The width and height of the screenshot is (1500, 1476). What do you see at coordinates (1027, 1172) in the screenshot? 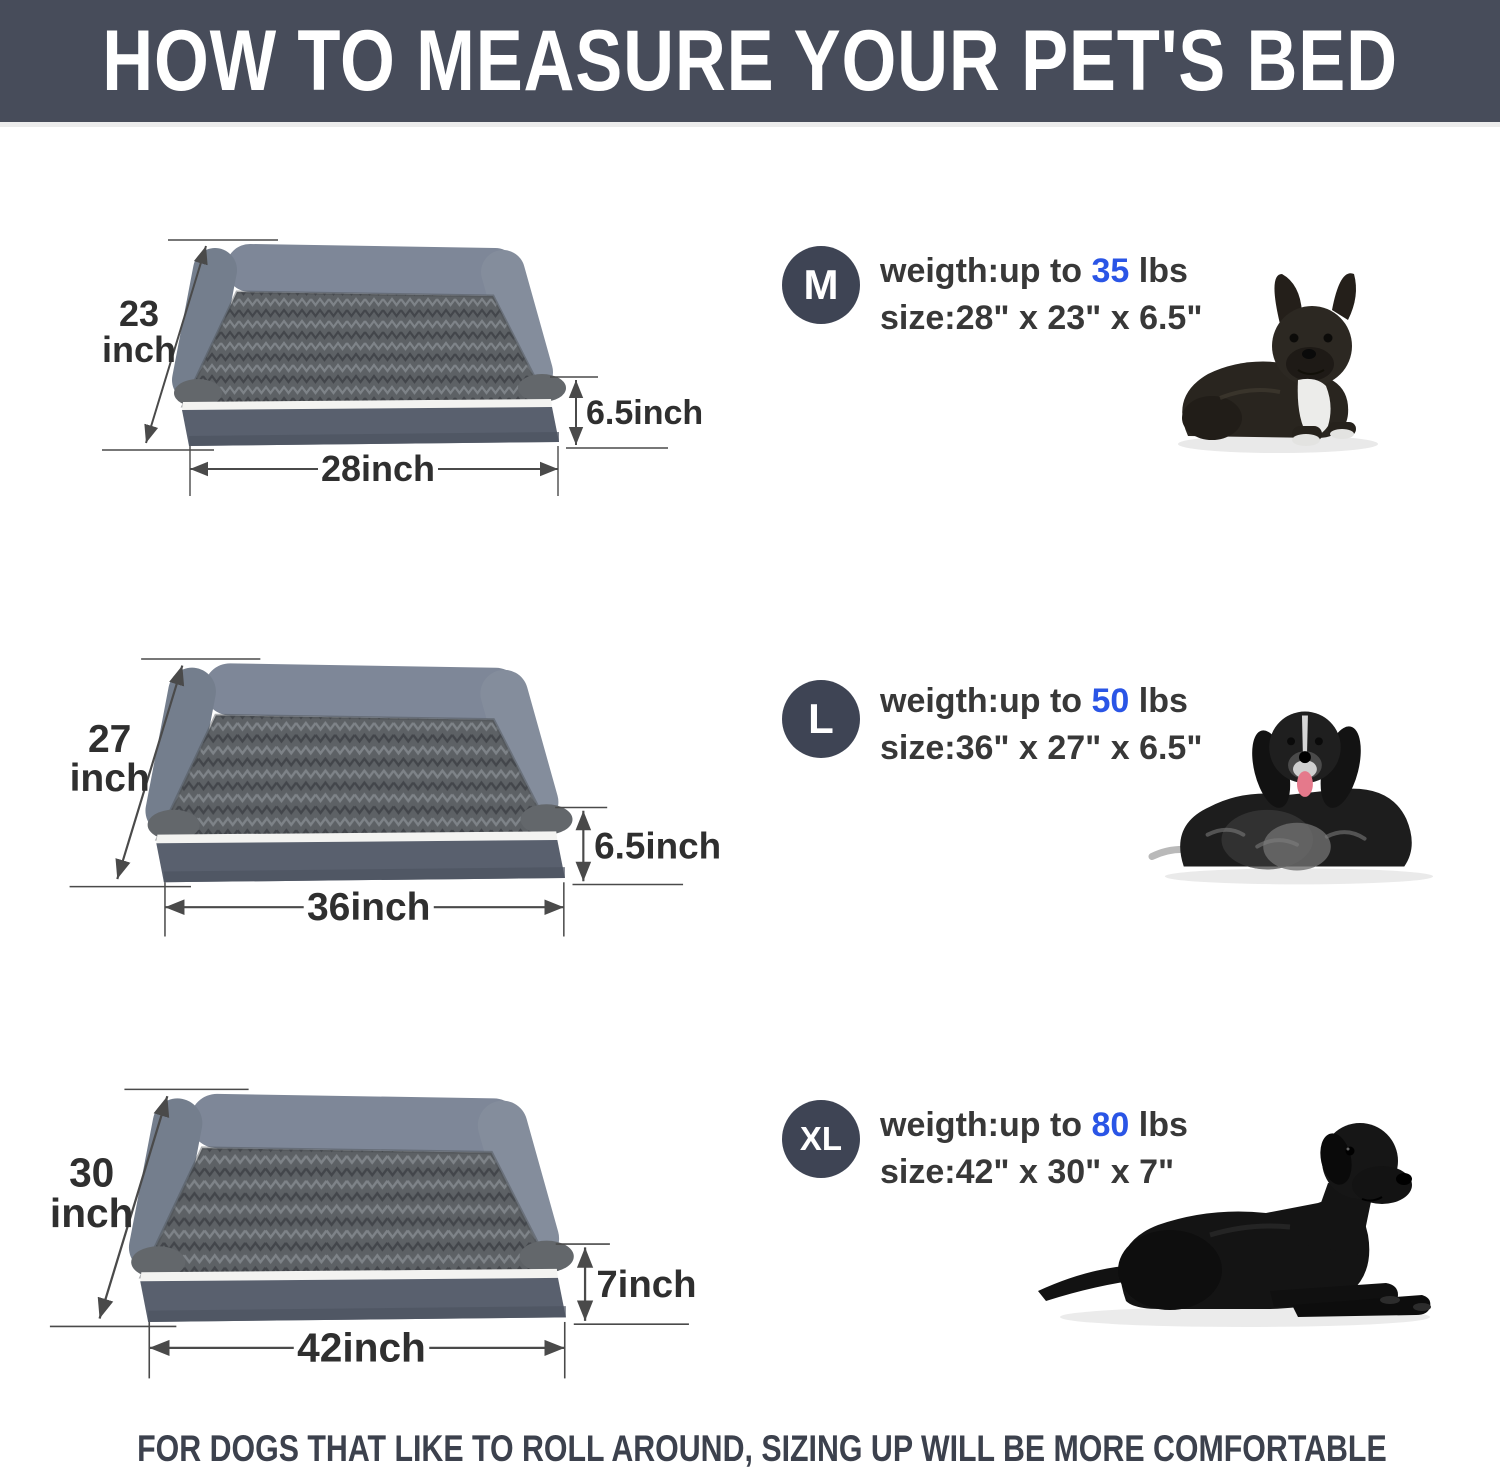
I see `size-line: size:42" x 30" x 7"` at bounding box center [1027, 1172].